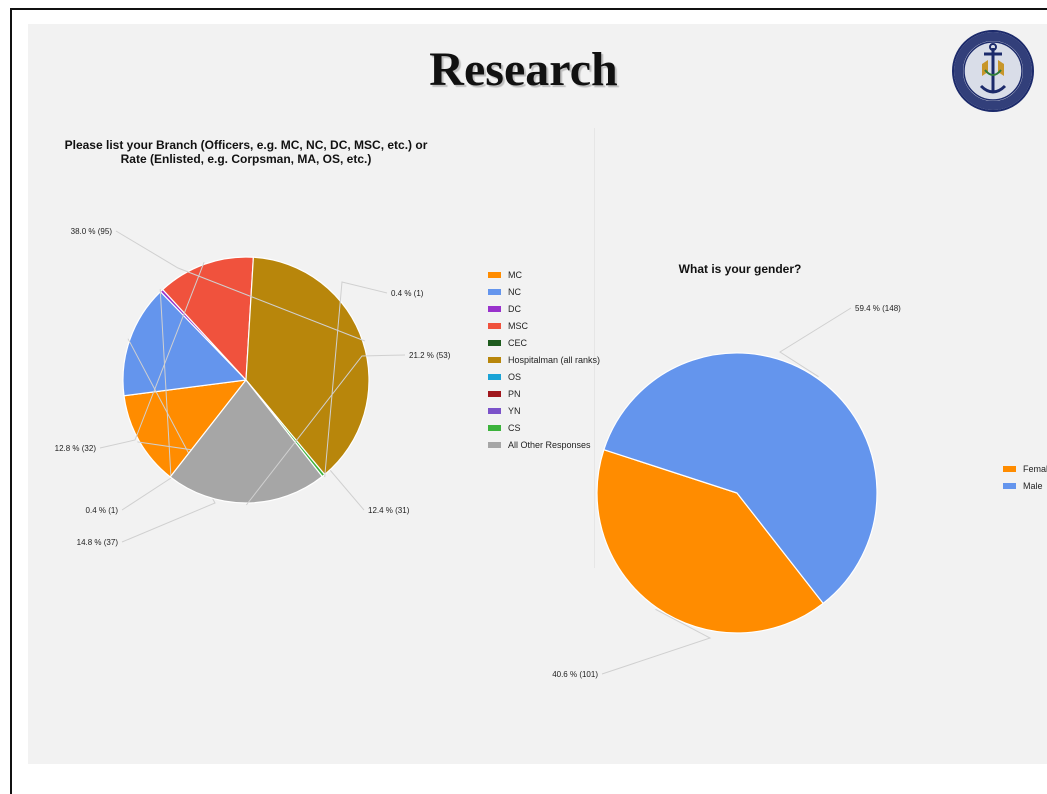 This screenshot has width=1047, height=794. What do you see at coordinates (494, 325) in the screenshot?
I see `branch-legend-swatch-msc` at bounding box center [494, 325].